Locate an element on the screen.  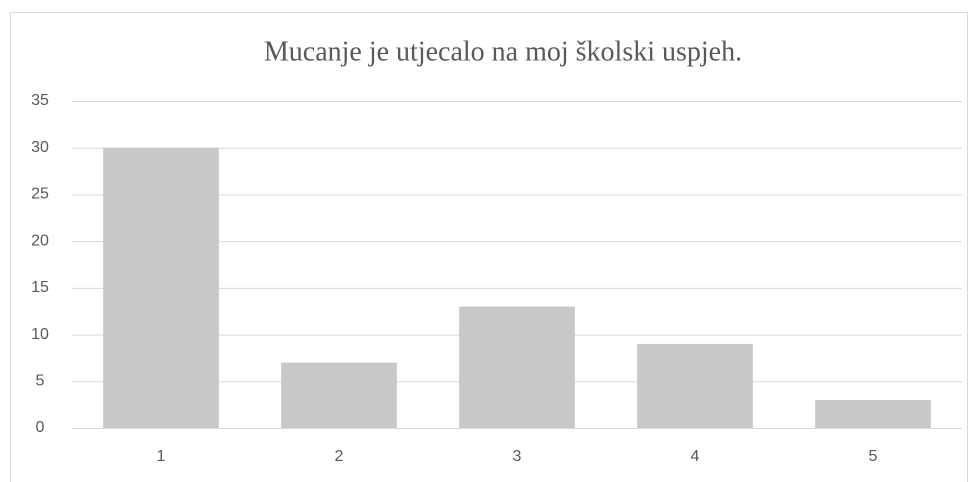
y-tick-label: 35 is located at coordinates (40, 100).